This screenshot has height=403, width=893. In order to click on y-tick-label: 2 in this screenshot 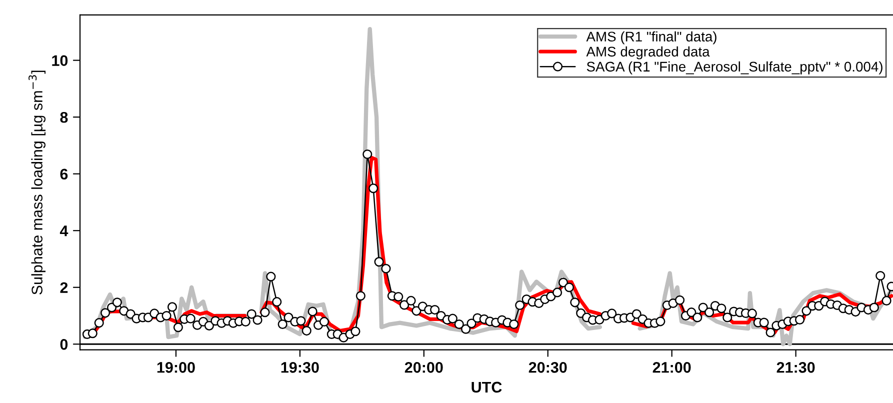, I will do `click(64, 287)`.